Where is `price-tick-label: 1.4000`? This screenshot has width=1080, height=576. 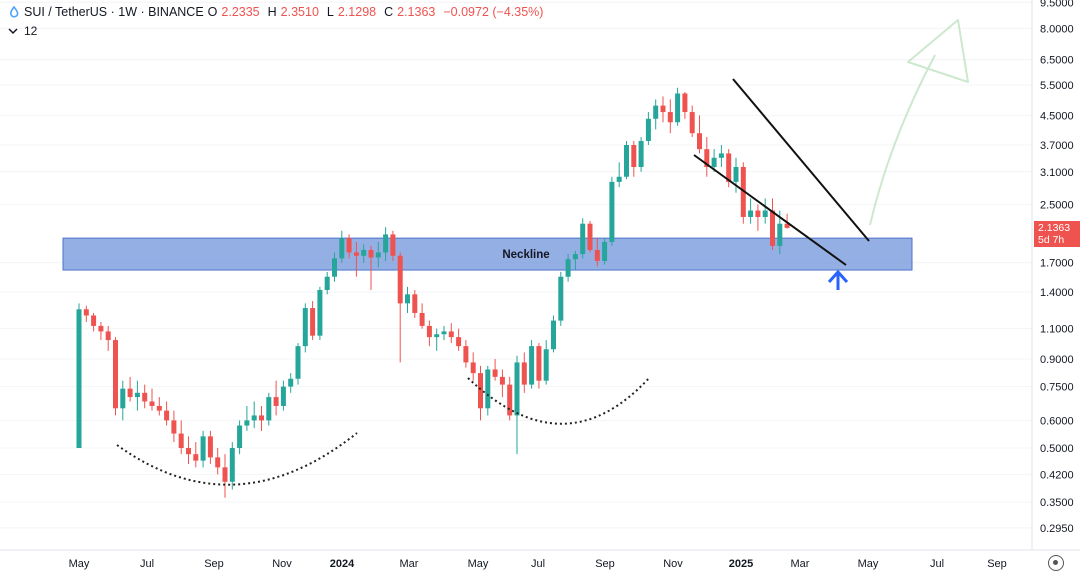
price-tick-label: 1.4000 is located at coordinates (1057, 293).